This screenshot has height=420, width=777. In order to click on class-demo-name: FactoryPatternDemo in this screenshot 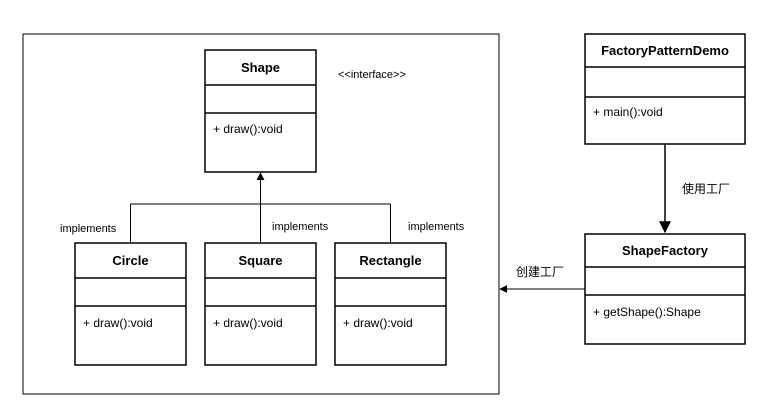, I will do `click(665, 50)`.